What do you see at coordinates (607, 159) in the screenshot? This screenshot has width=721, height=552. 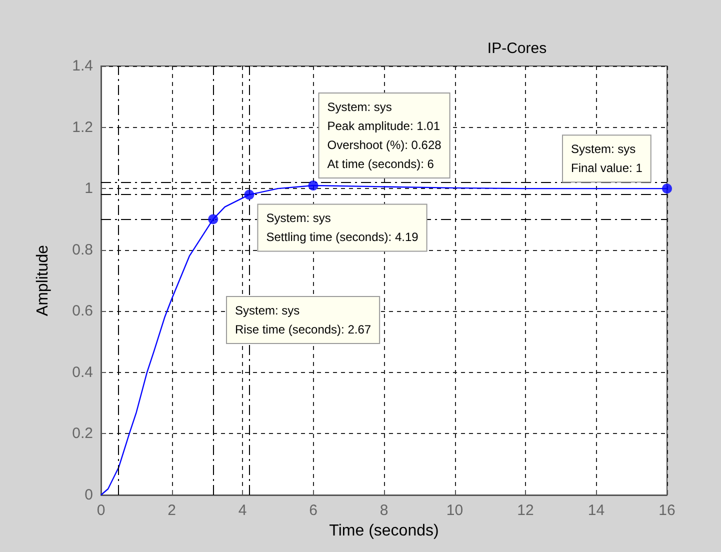 I see `annotation: System: sys Final value: 1` at bounding box center [607, 159].